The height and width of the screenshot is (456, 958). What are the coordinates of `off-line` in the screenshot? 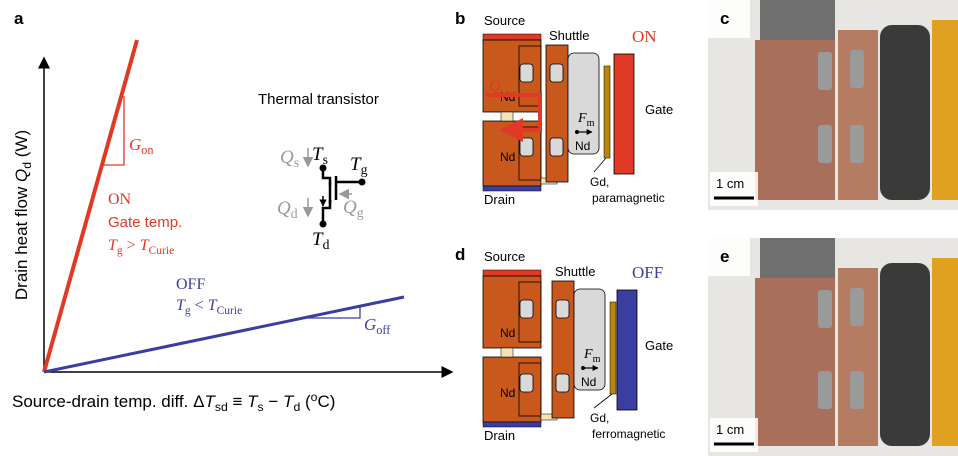 It's located at (224, 334).